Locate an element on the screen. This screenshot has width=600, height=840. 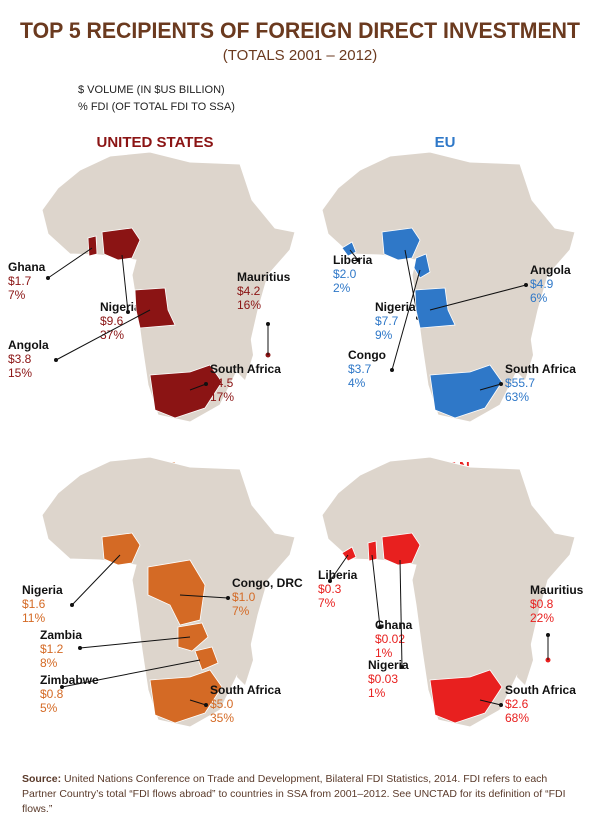
fdi-volume: $1.6 is located at coordinates (34, 604).